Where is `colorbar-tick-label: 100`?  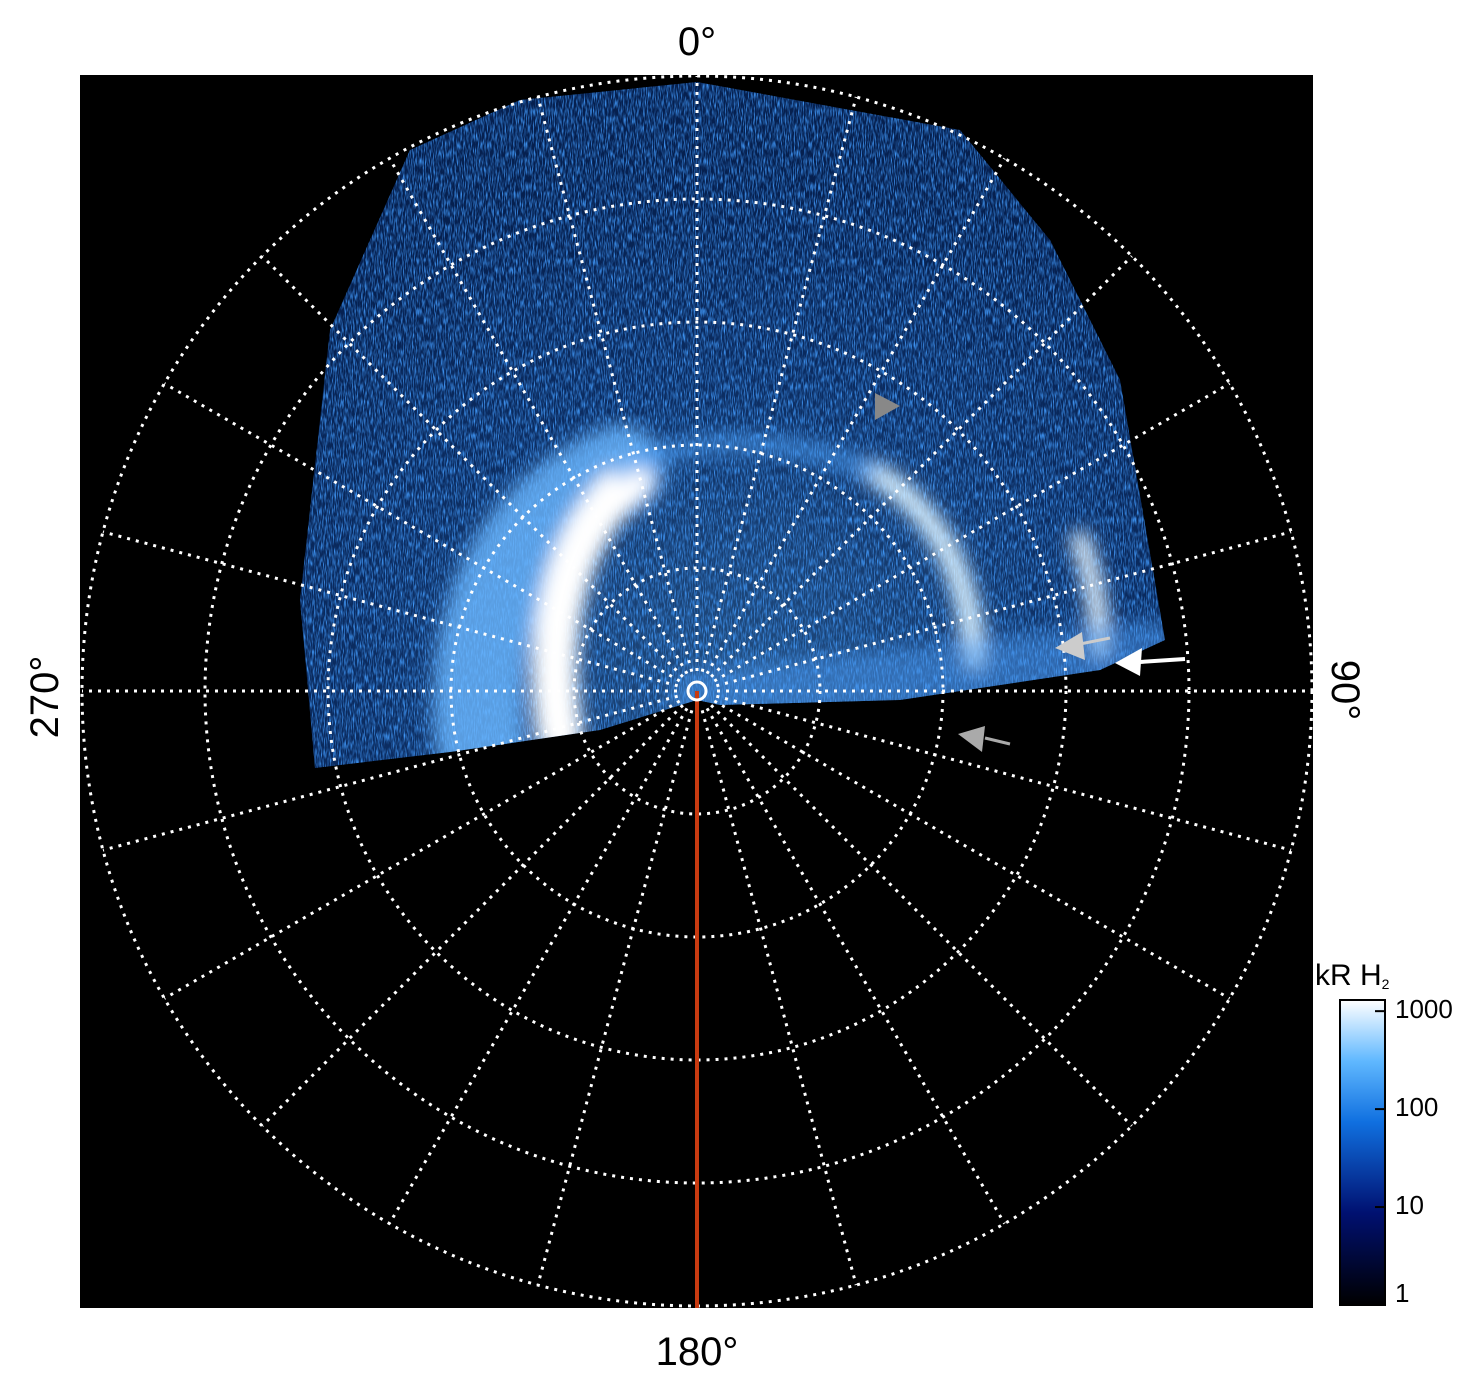
colorbar-tick-label: 100 is located at coordinates (1416, 1107).